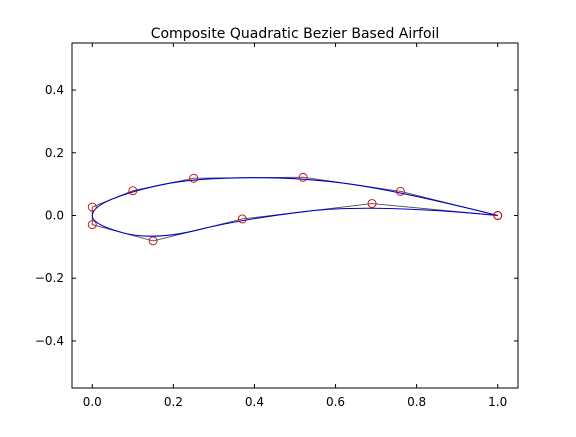 This screenshot has width=576, height=437. What do you see at coordinates (335, 402) in the screenshot?
I see `x-tick-label: 0.6` at bounding box center [335, 402].